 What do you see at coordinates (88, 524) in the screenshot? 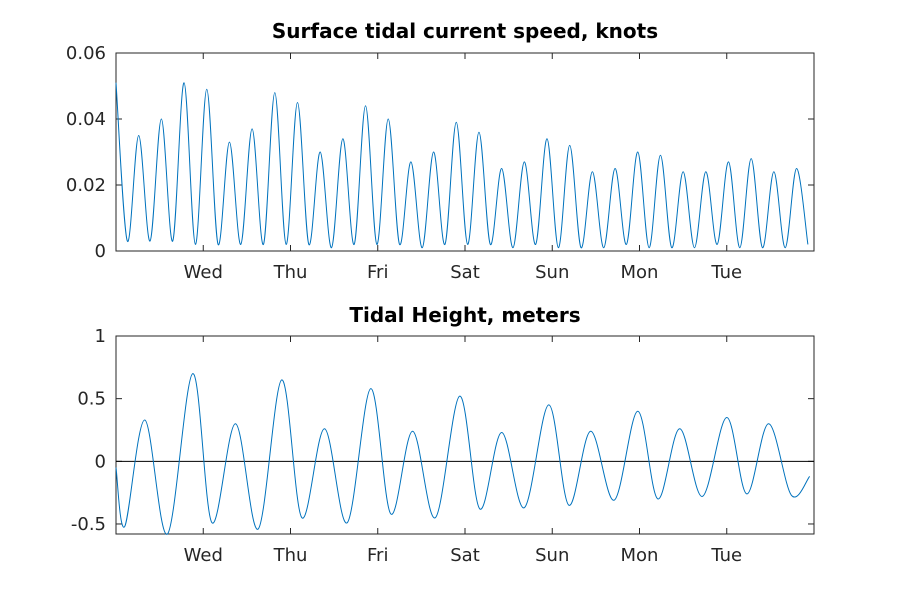
I see `y-tick-label: -0.5` at bounding box center [88, 524].